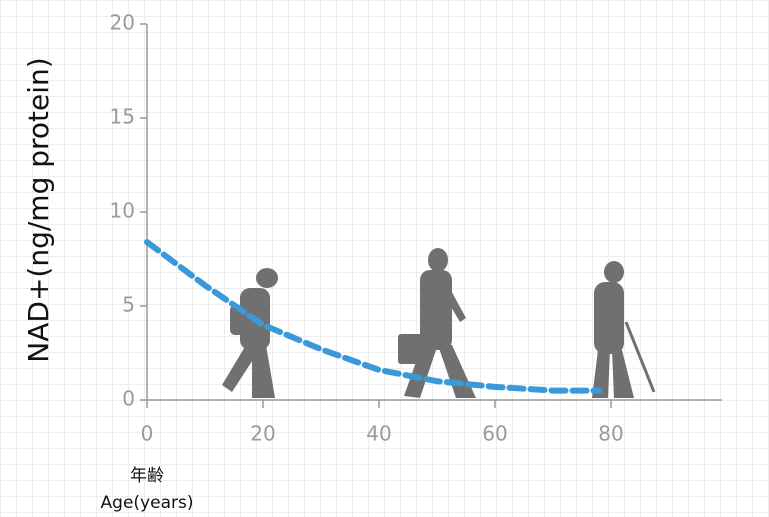 This screenshot has width=769, height=517. Describe the element at coordinates (262, 434) in the screenshot. I see `x-tick-label: 20` at that location.